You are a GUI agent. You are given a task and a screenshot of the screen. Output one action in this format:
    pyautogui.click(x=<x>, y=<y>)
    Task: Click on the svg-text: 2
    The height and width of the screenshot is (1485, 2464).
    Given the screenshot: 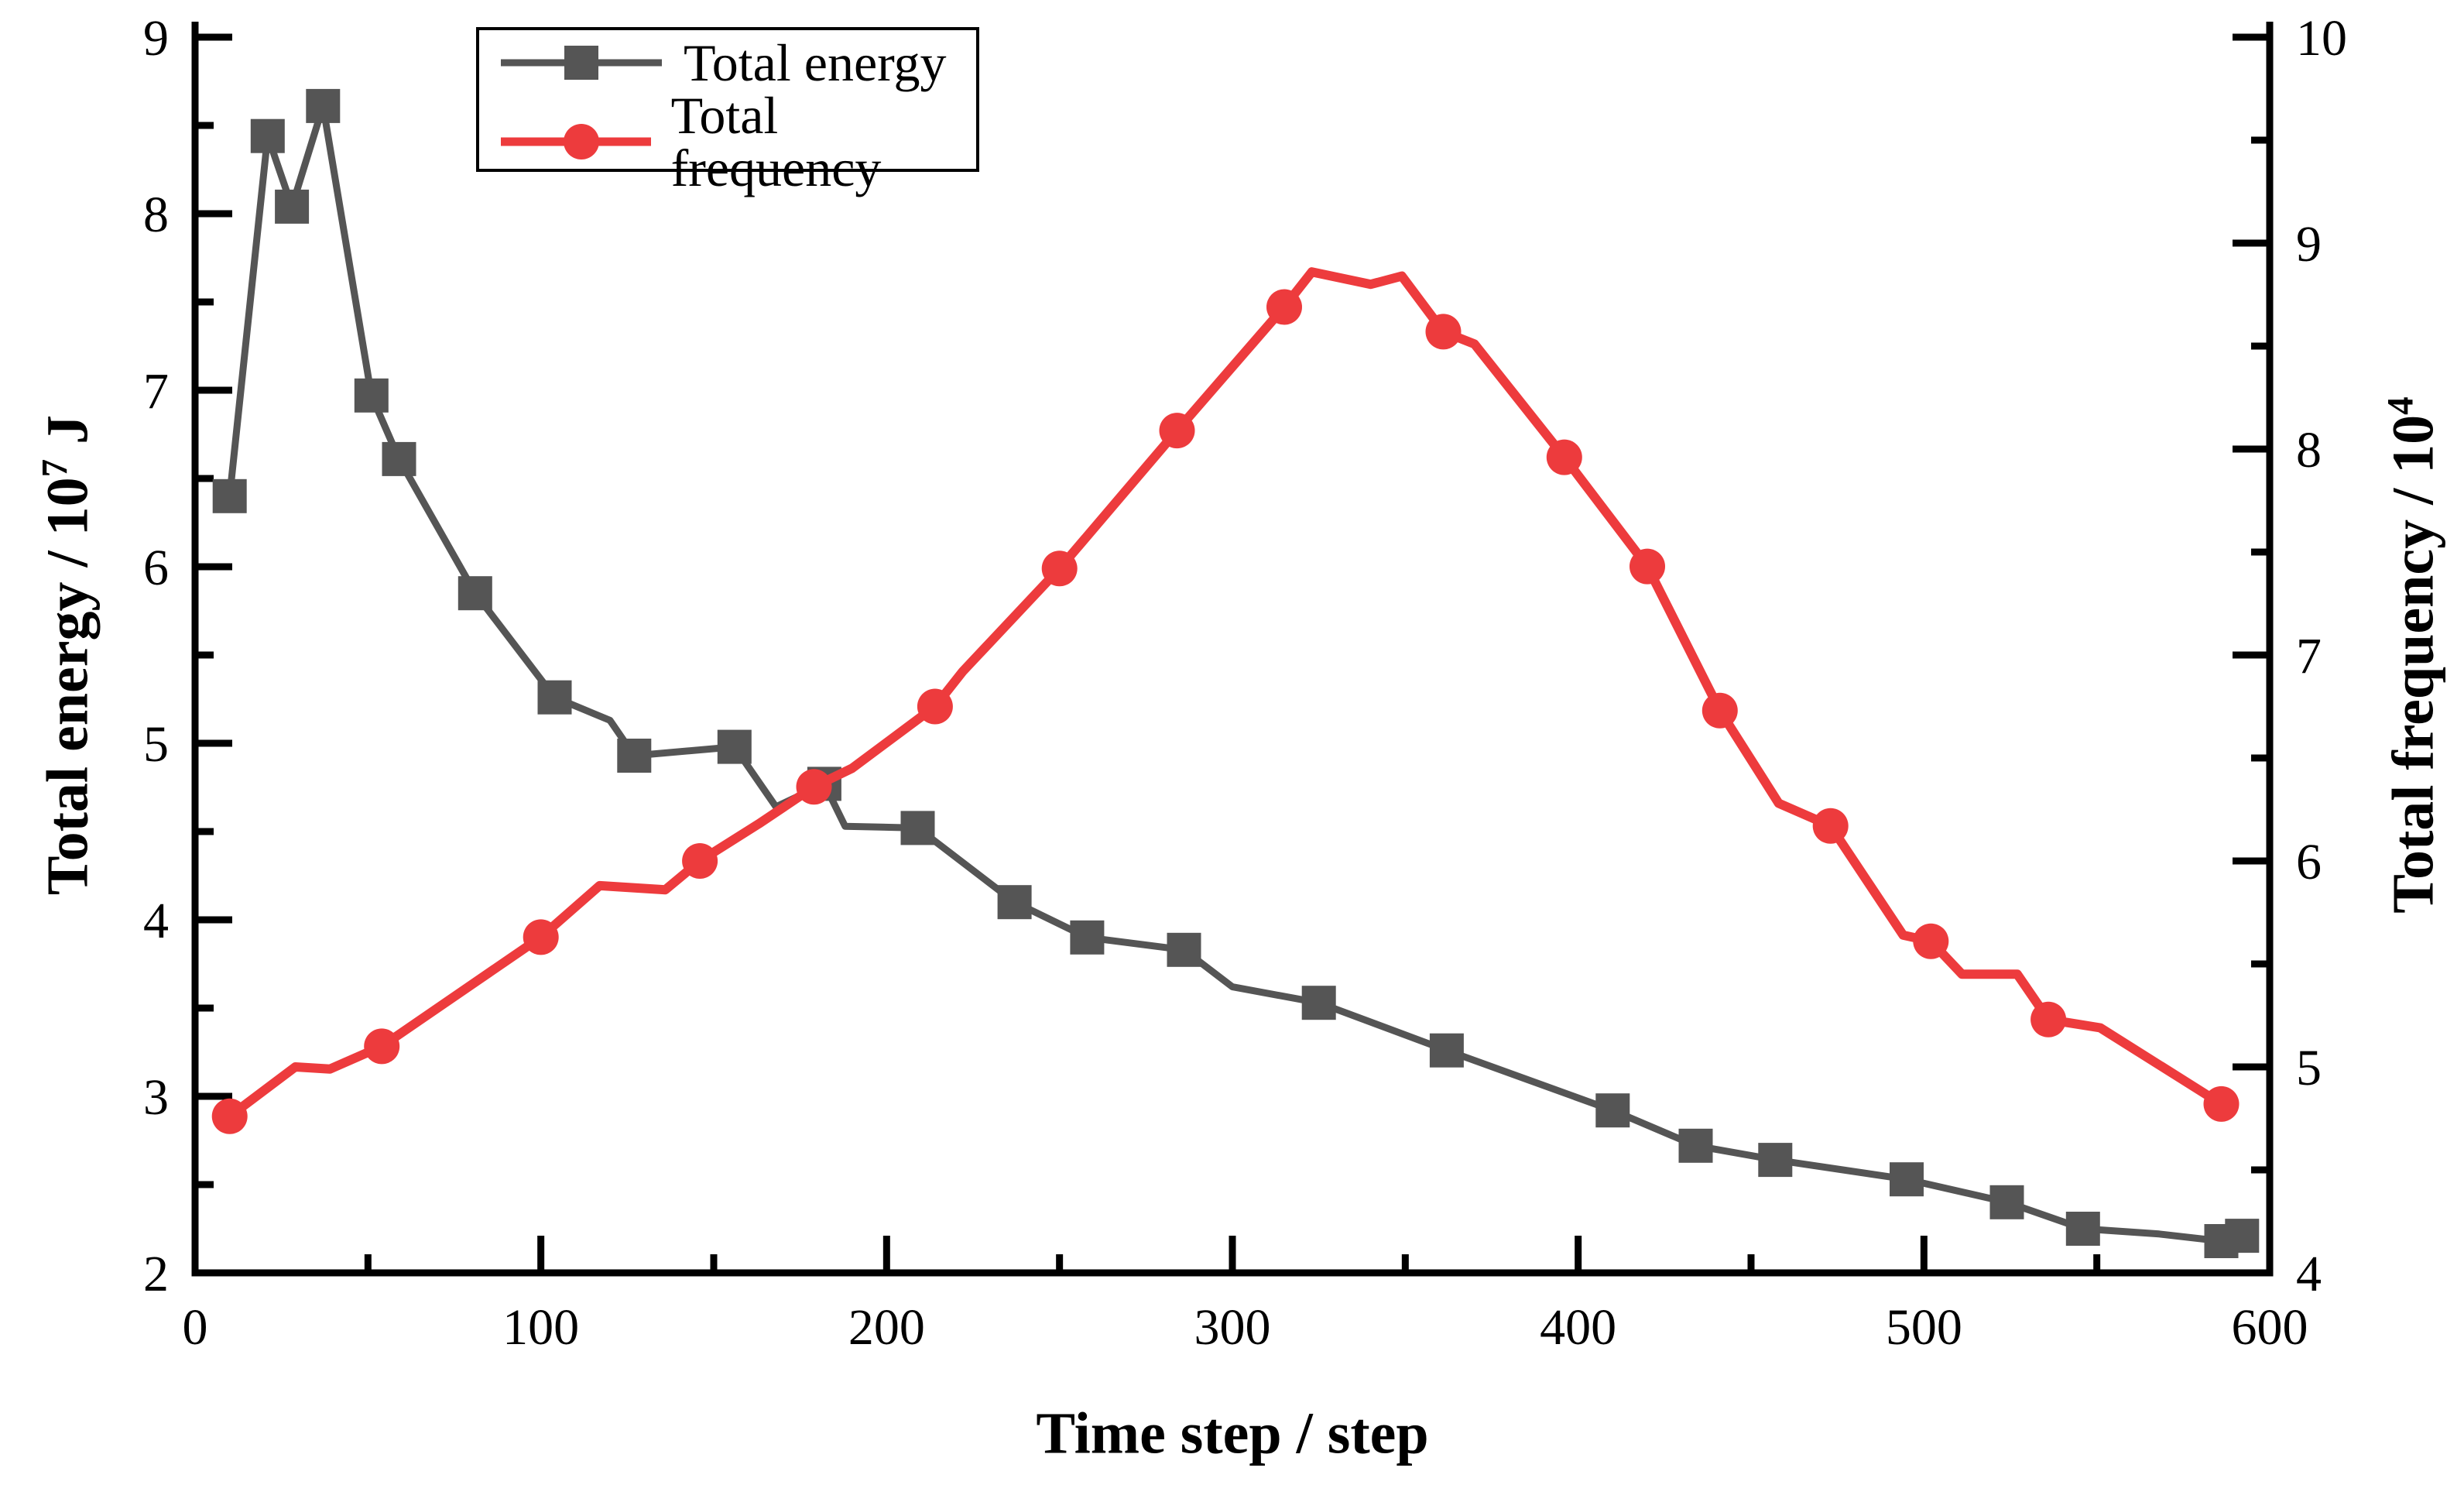 What is the action you would take?
    pyautogui.click(x=156, y=1274)
    